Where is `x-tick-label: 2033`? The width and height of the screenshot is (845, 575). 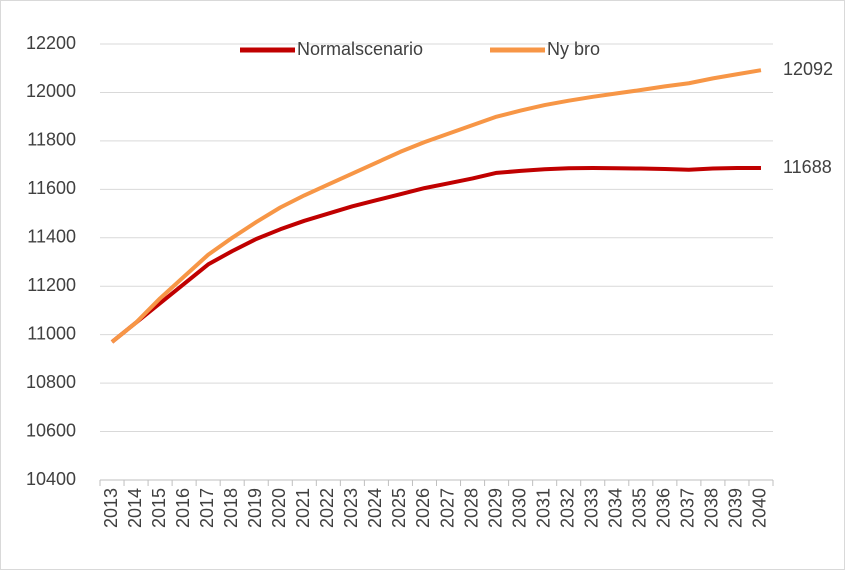 x-tick-label: 2033 is located at coordinates (591, 508).